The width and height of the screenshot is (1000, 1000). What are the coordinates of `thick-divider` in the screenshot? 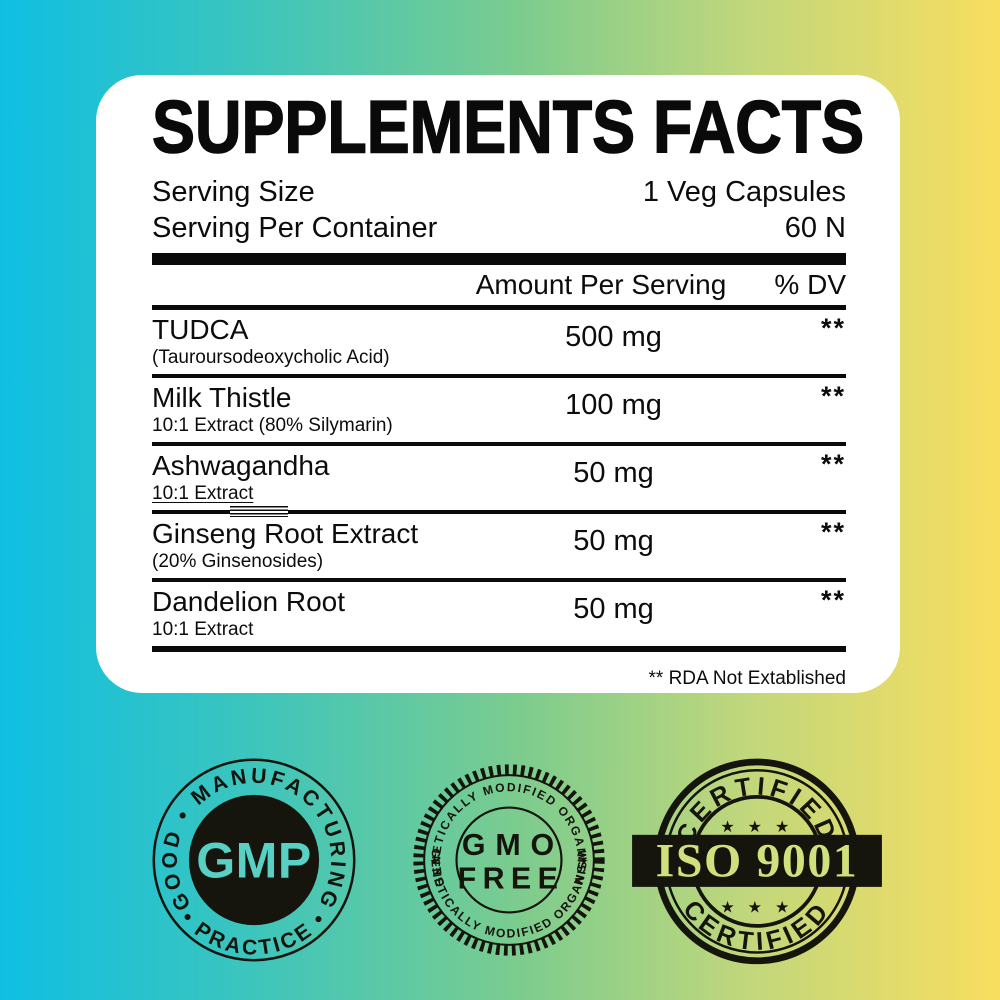 It's located at (499, 258).